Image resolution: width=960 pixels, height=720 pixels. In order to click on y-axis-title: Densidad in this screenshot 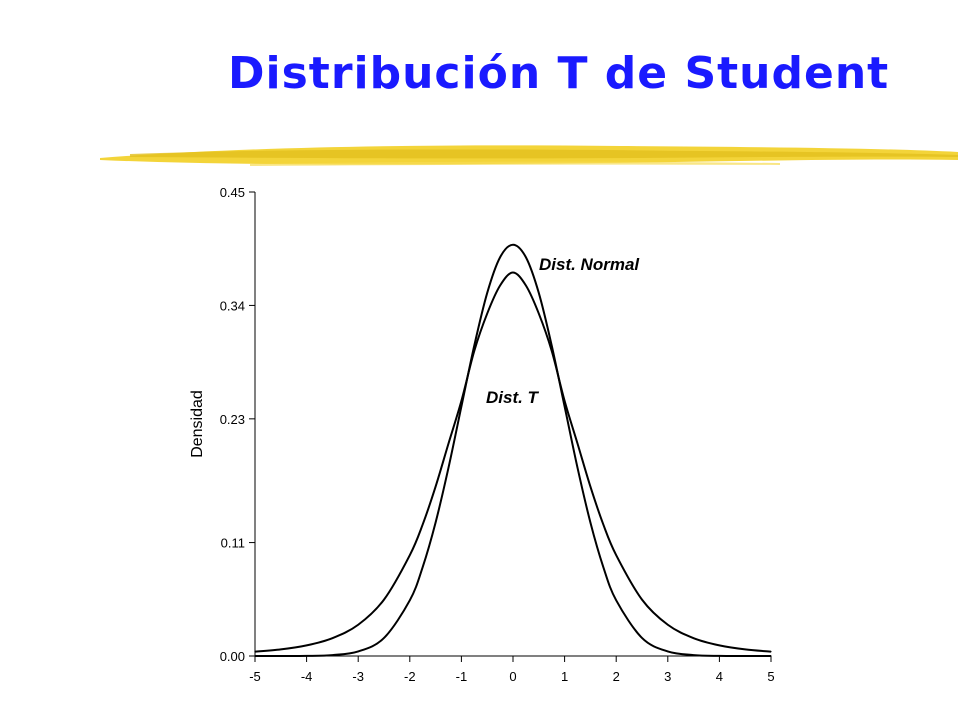, I will do `click(197, 424)`.